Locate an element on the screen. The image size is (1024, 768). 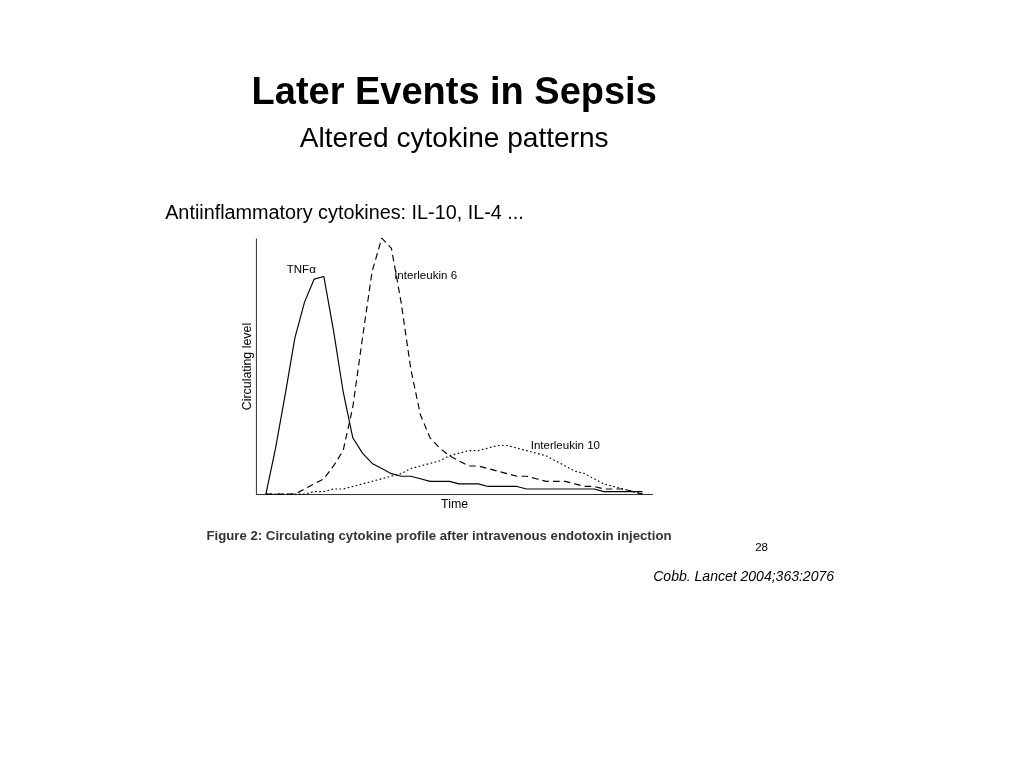
chart-subtitle: Altered cytokine patterns is located at coordinates (454, 138).